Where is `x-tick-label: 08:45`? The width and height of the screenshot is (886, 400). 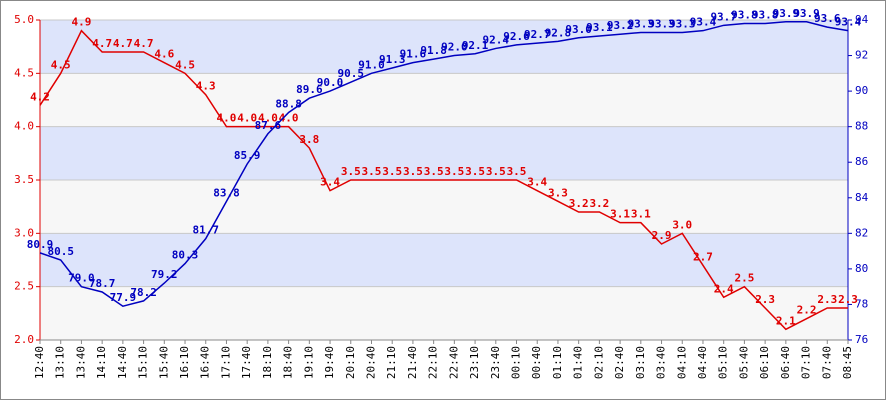 x-tick-label: 08:45 is located at coordinates (847, 362).